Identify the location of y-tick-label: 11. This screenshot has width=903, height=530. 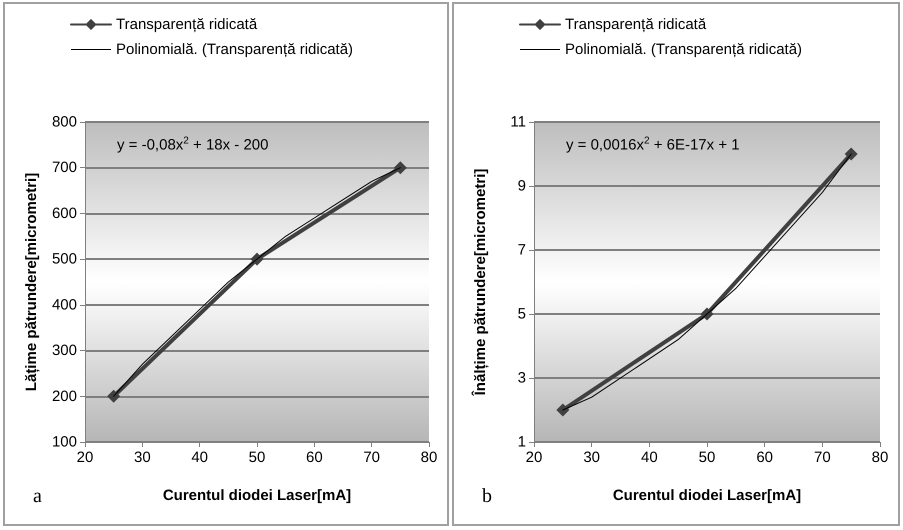
(518, 122).